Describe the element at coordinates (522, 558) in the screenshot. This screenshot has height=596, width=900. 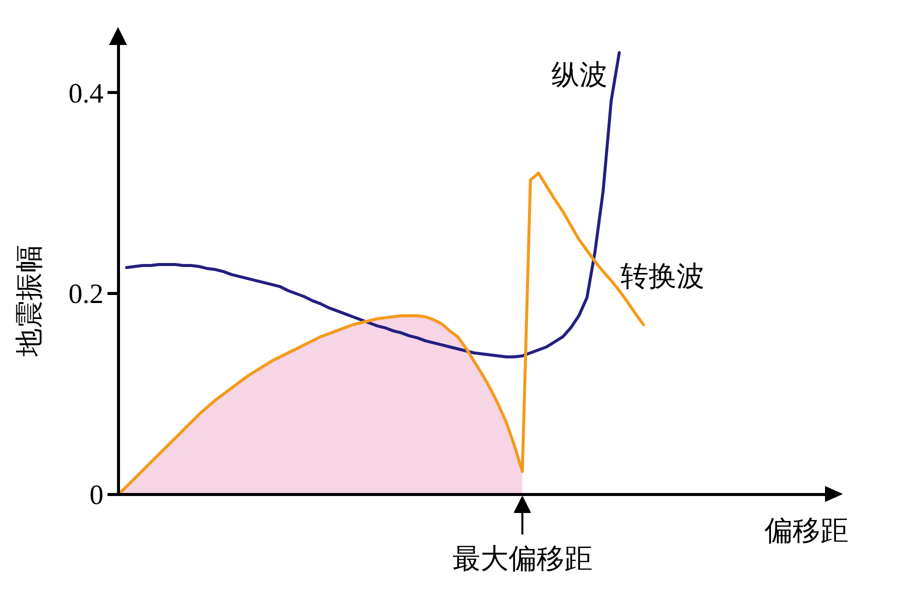
I see `text: 最大偏移距` at that location.